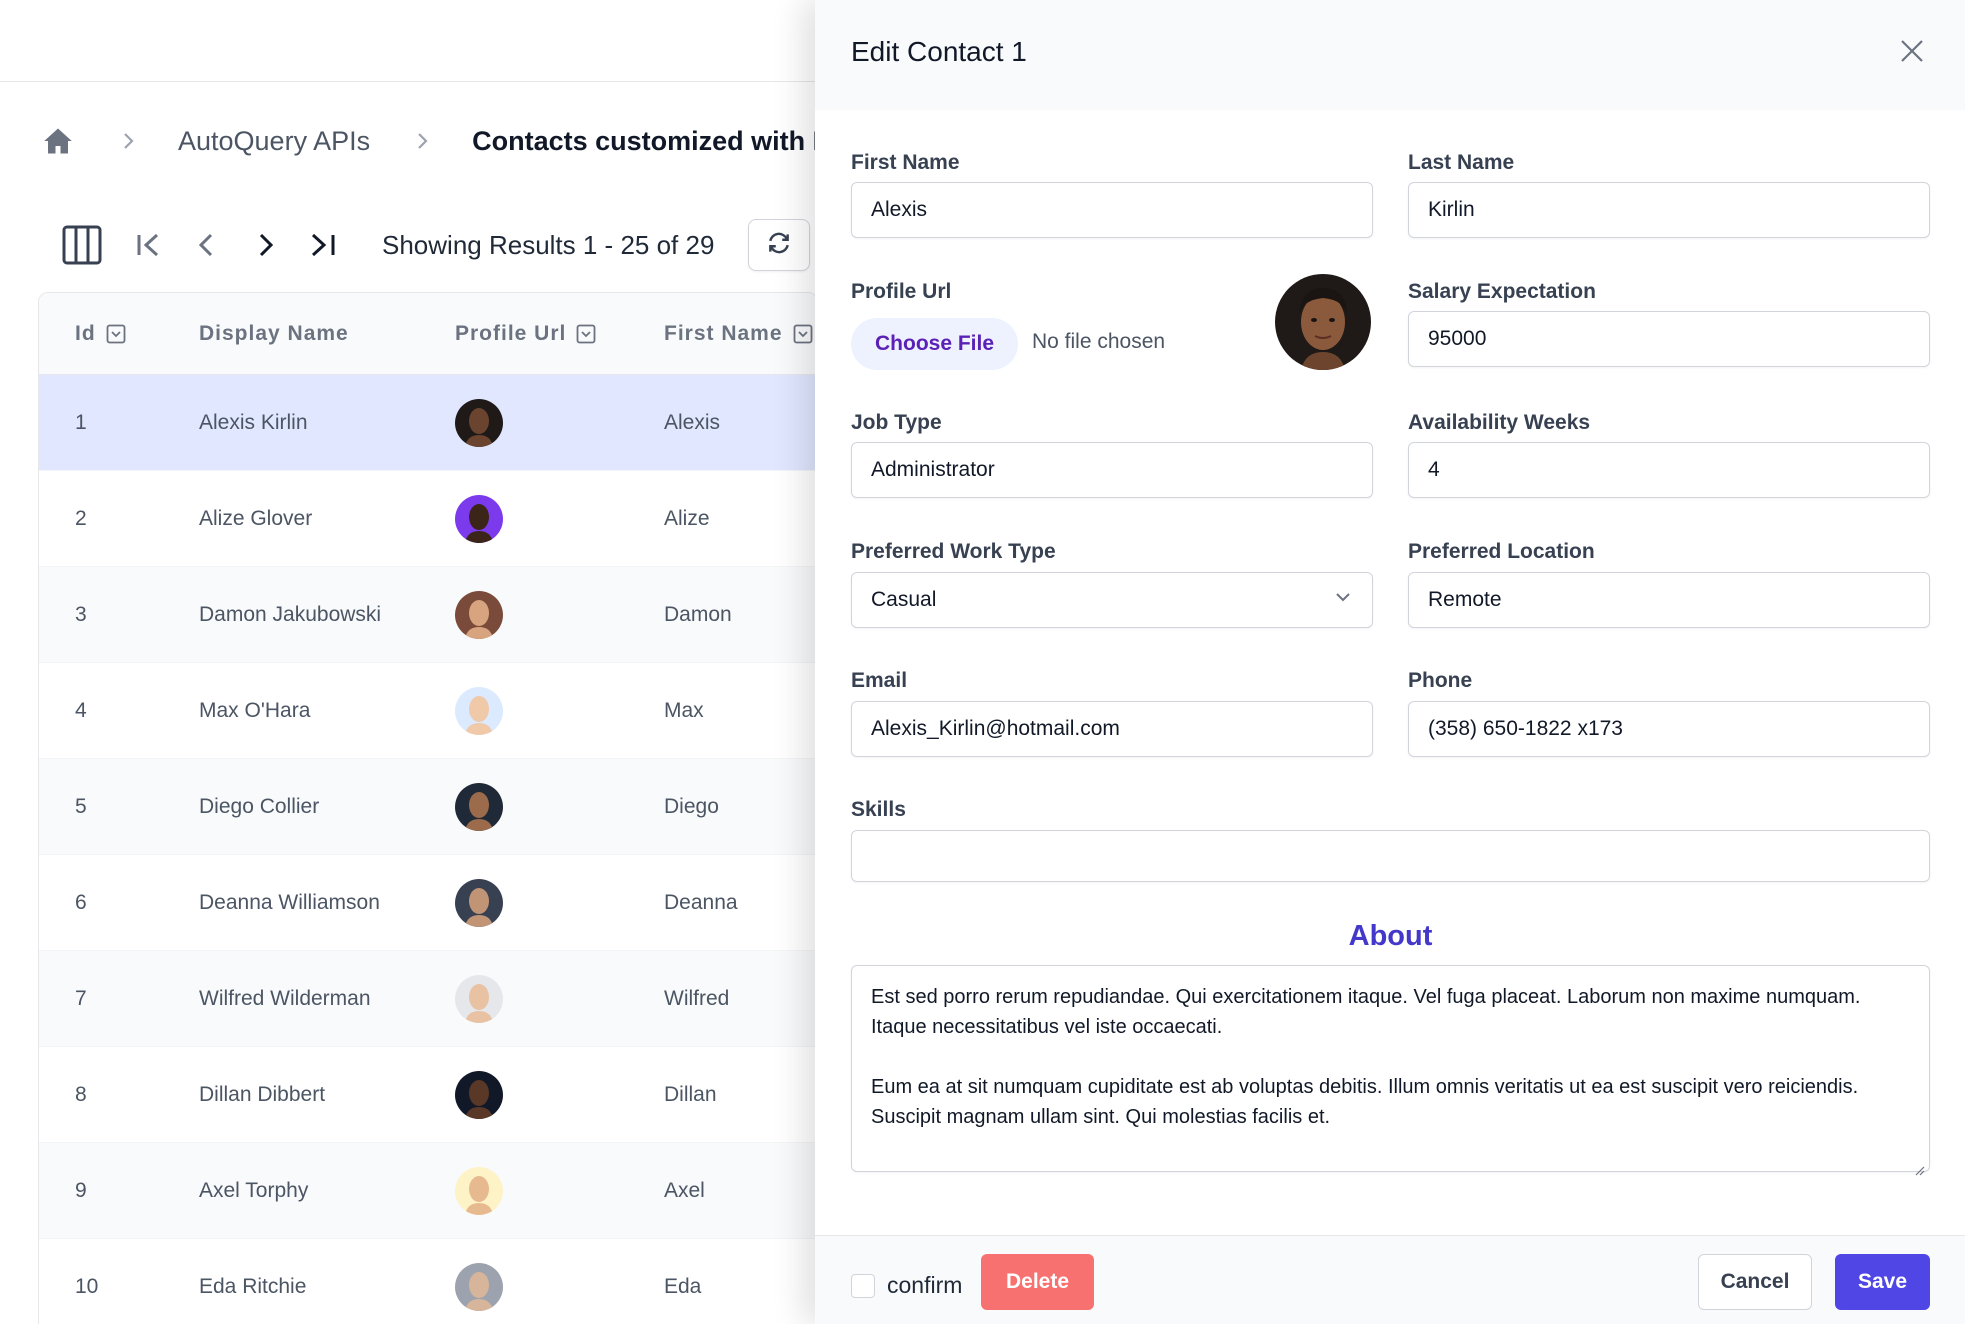  Describe the element at coordinates (100, 334) in the screenshot. I see `column-header-id: Id` at that location.